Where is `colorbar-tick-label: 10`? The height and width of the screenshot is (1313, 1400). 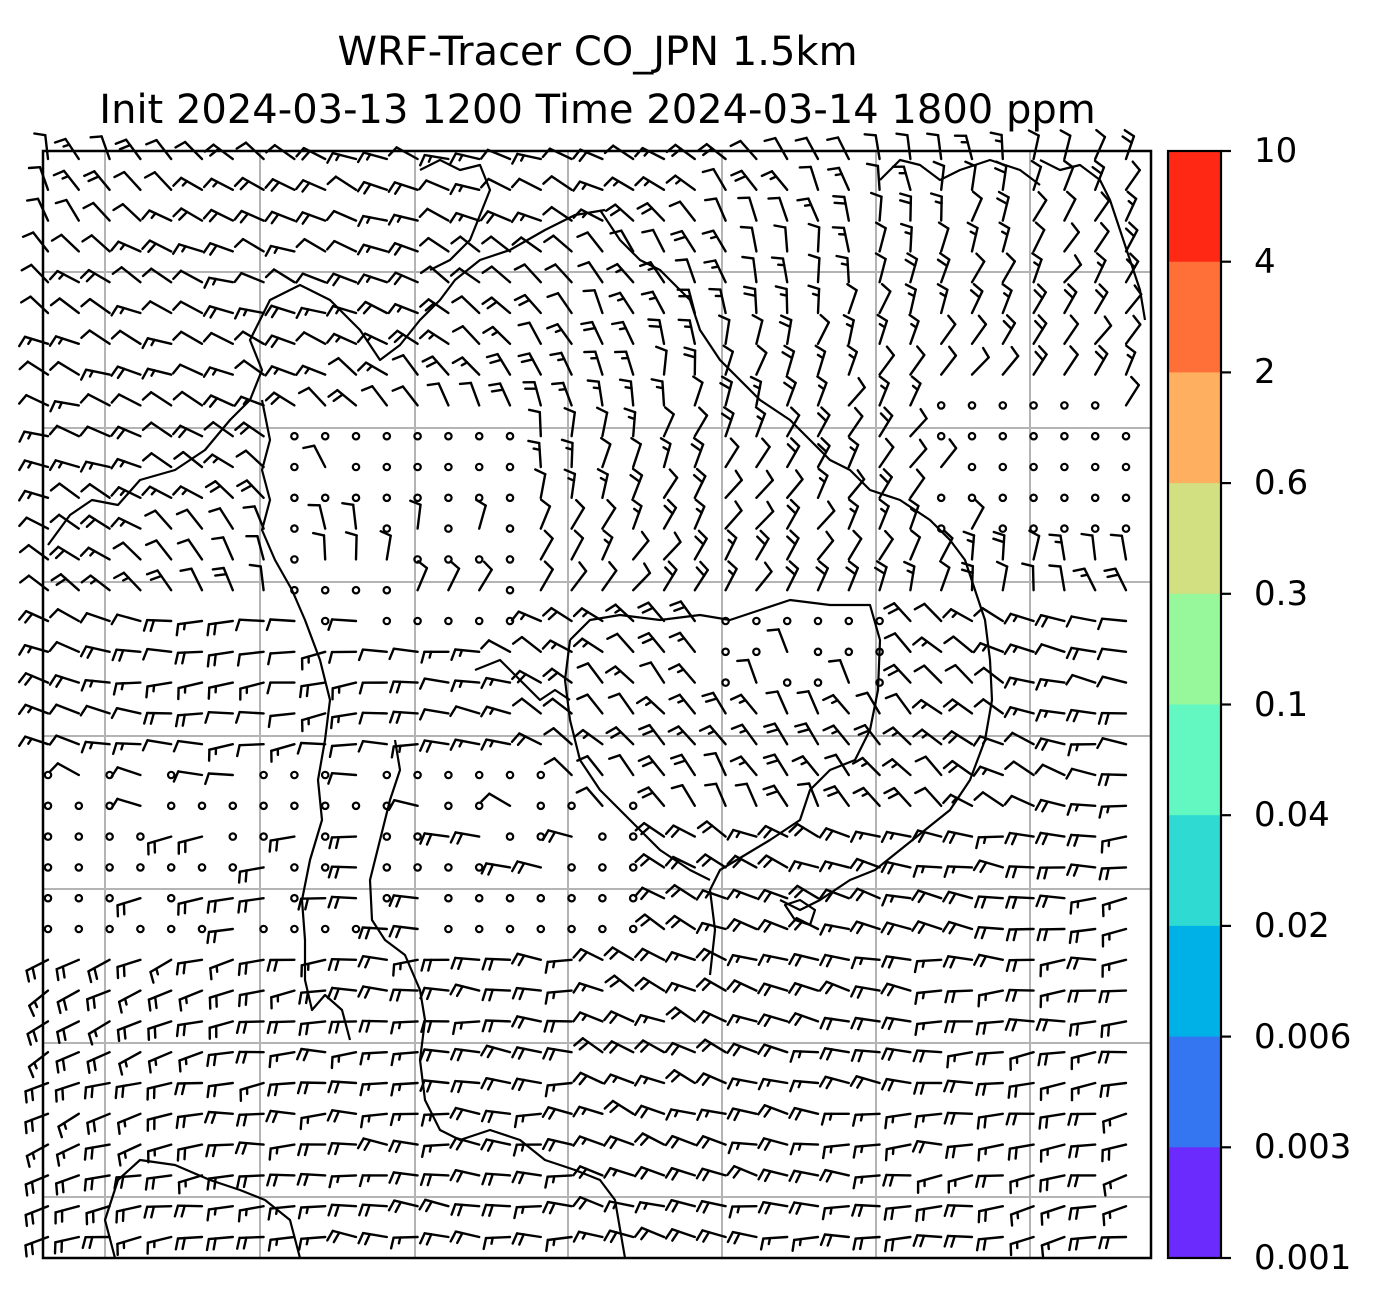 colorbar-tick-label: 10 is located at coordinates (1276, 151).